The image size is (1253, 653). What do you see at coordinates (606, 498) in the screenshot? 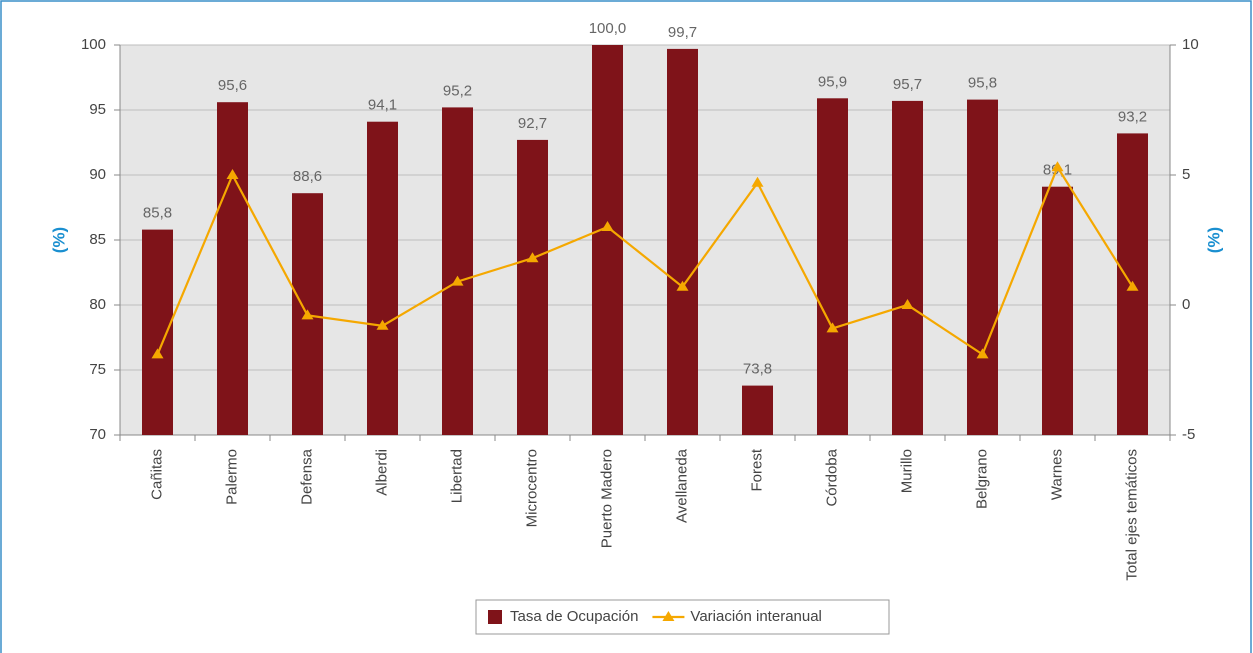
I see `x-tick-label: Puerto Madero` at bounding box center [606, 498].